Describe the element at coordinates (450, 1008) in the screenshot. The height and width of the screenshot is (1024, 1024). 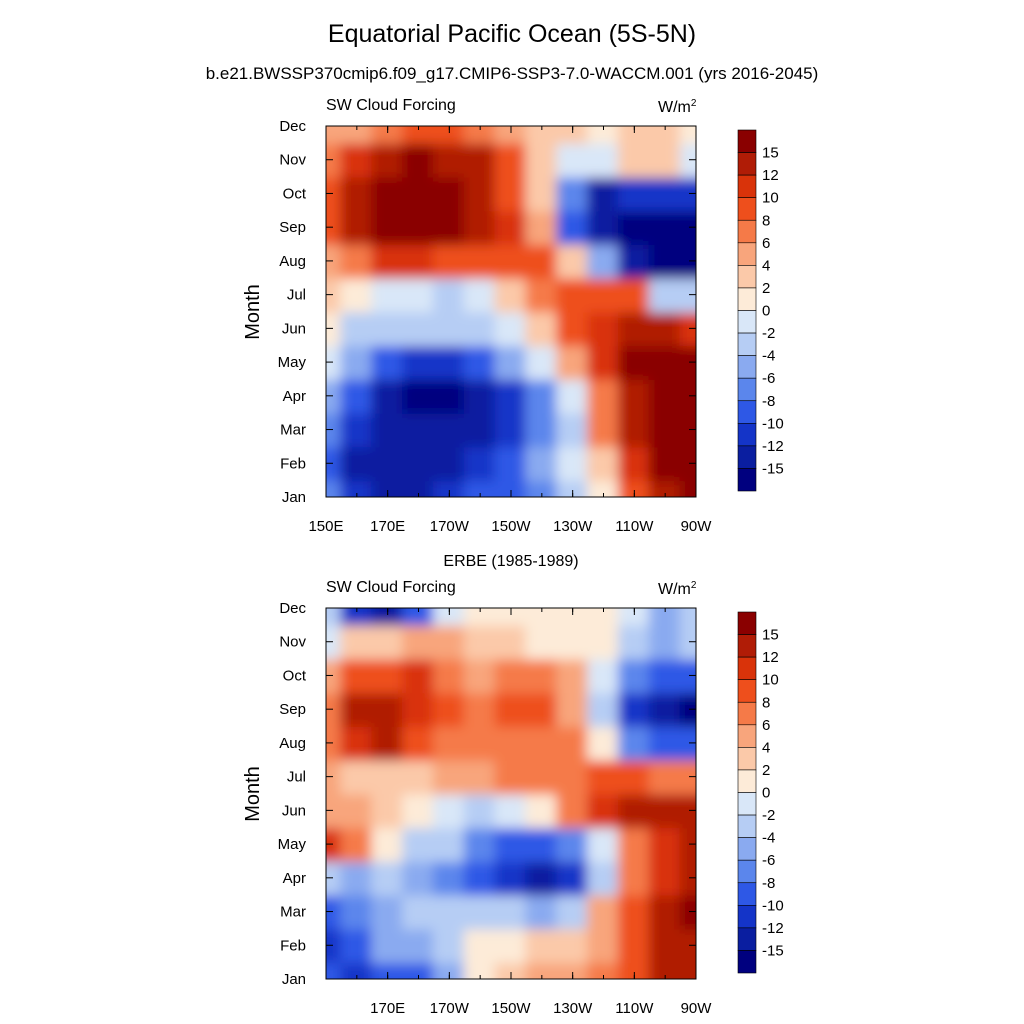
I see `x-tick-label: 170W` at that location.